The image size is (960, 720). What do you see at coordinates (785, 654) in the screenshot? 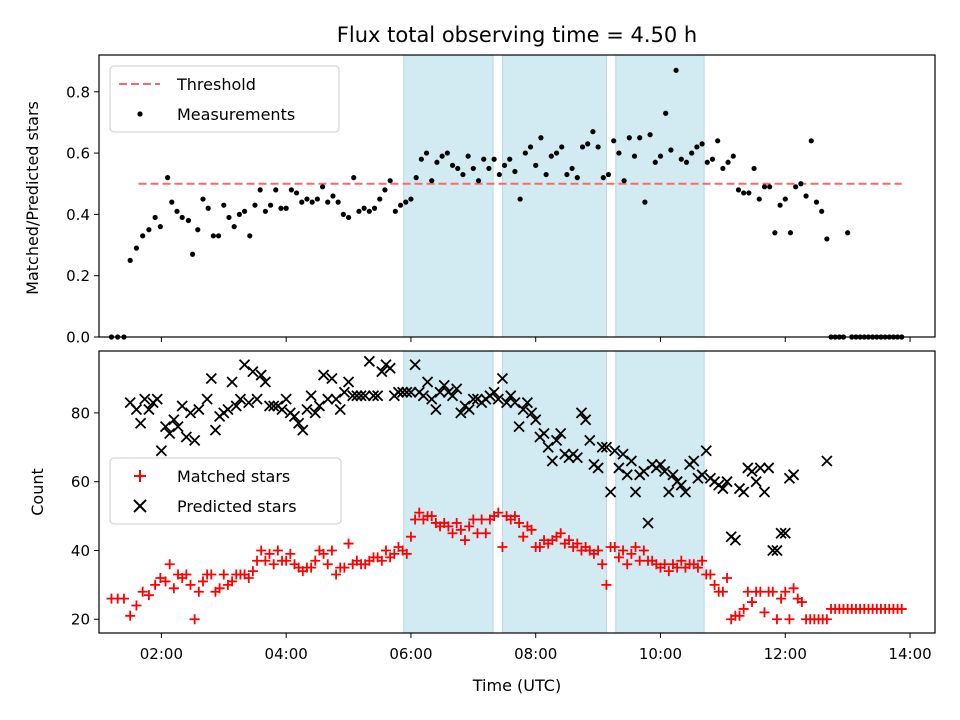
I see `x-tick-label: 12:00` at bounding box center [785, 654].